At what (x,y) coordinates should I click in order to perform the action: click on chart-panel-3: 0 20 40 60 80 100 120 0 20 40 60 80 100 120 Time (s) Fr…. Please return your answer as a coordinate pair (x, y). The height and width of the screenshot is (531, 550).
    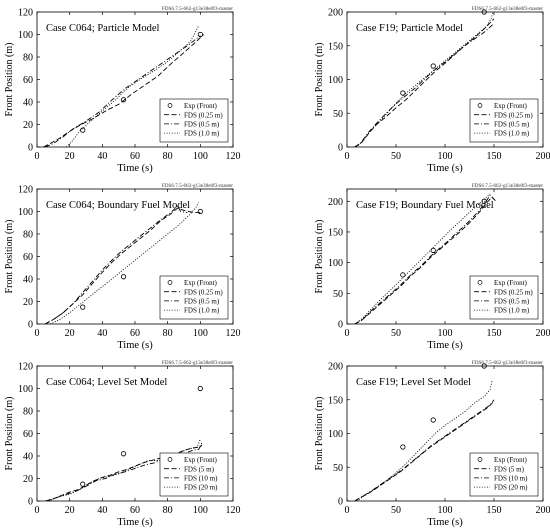
    Looking at the image, I should click on (122, 266).